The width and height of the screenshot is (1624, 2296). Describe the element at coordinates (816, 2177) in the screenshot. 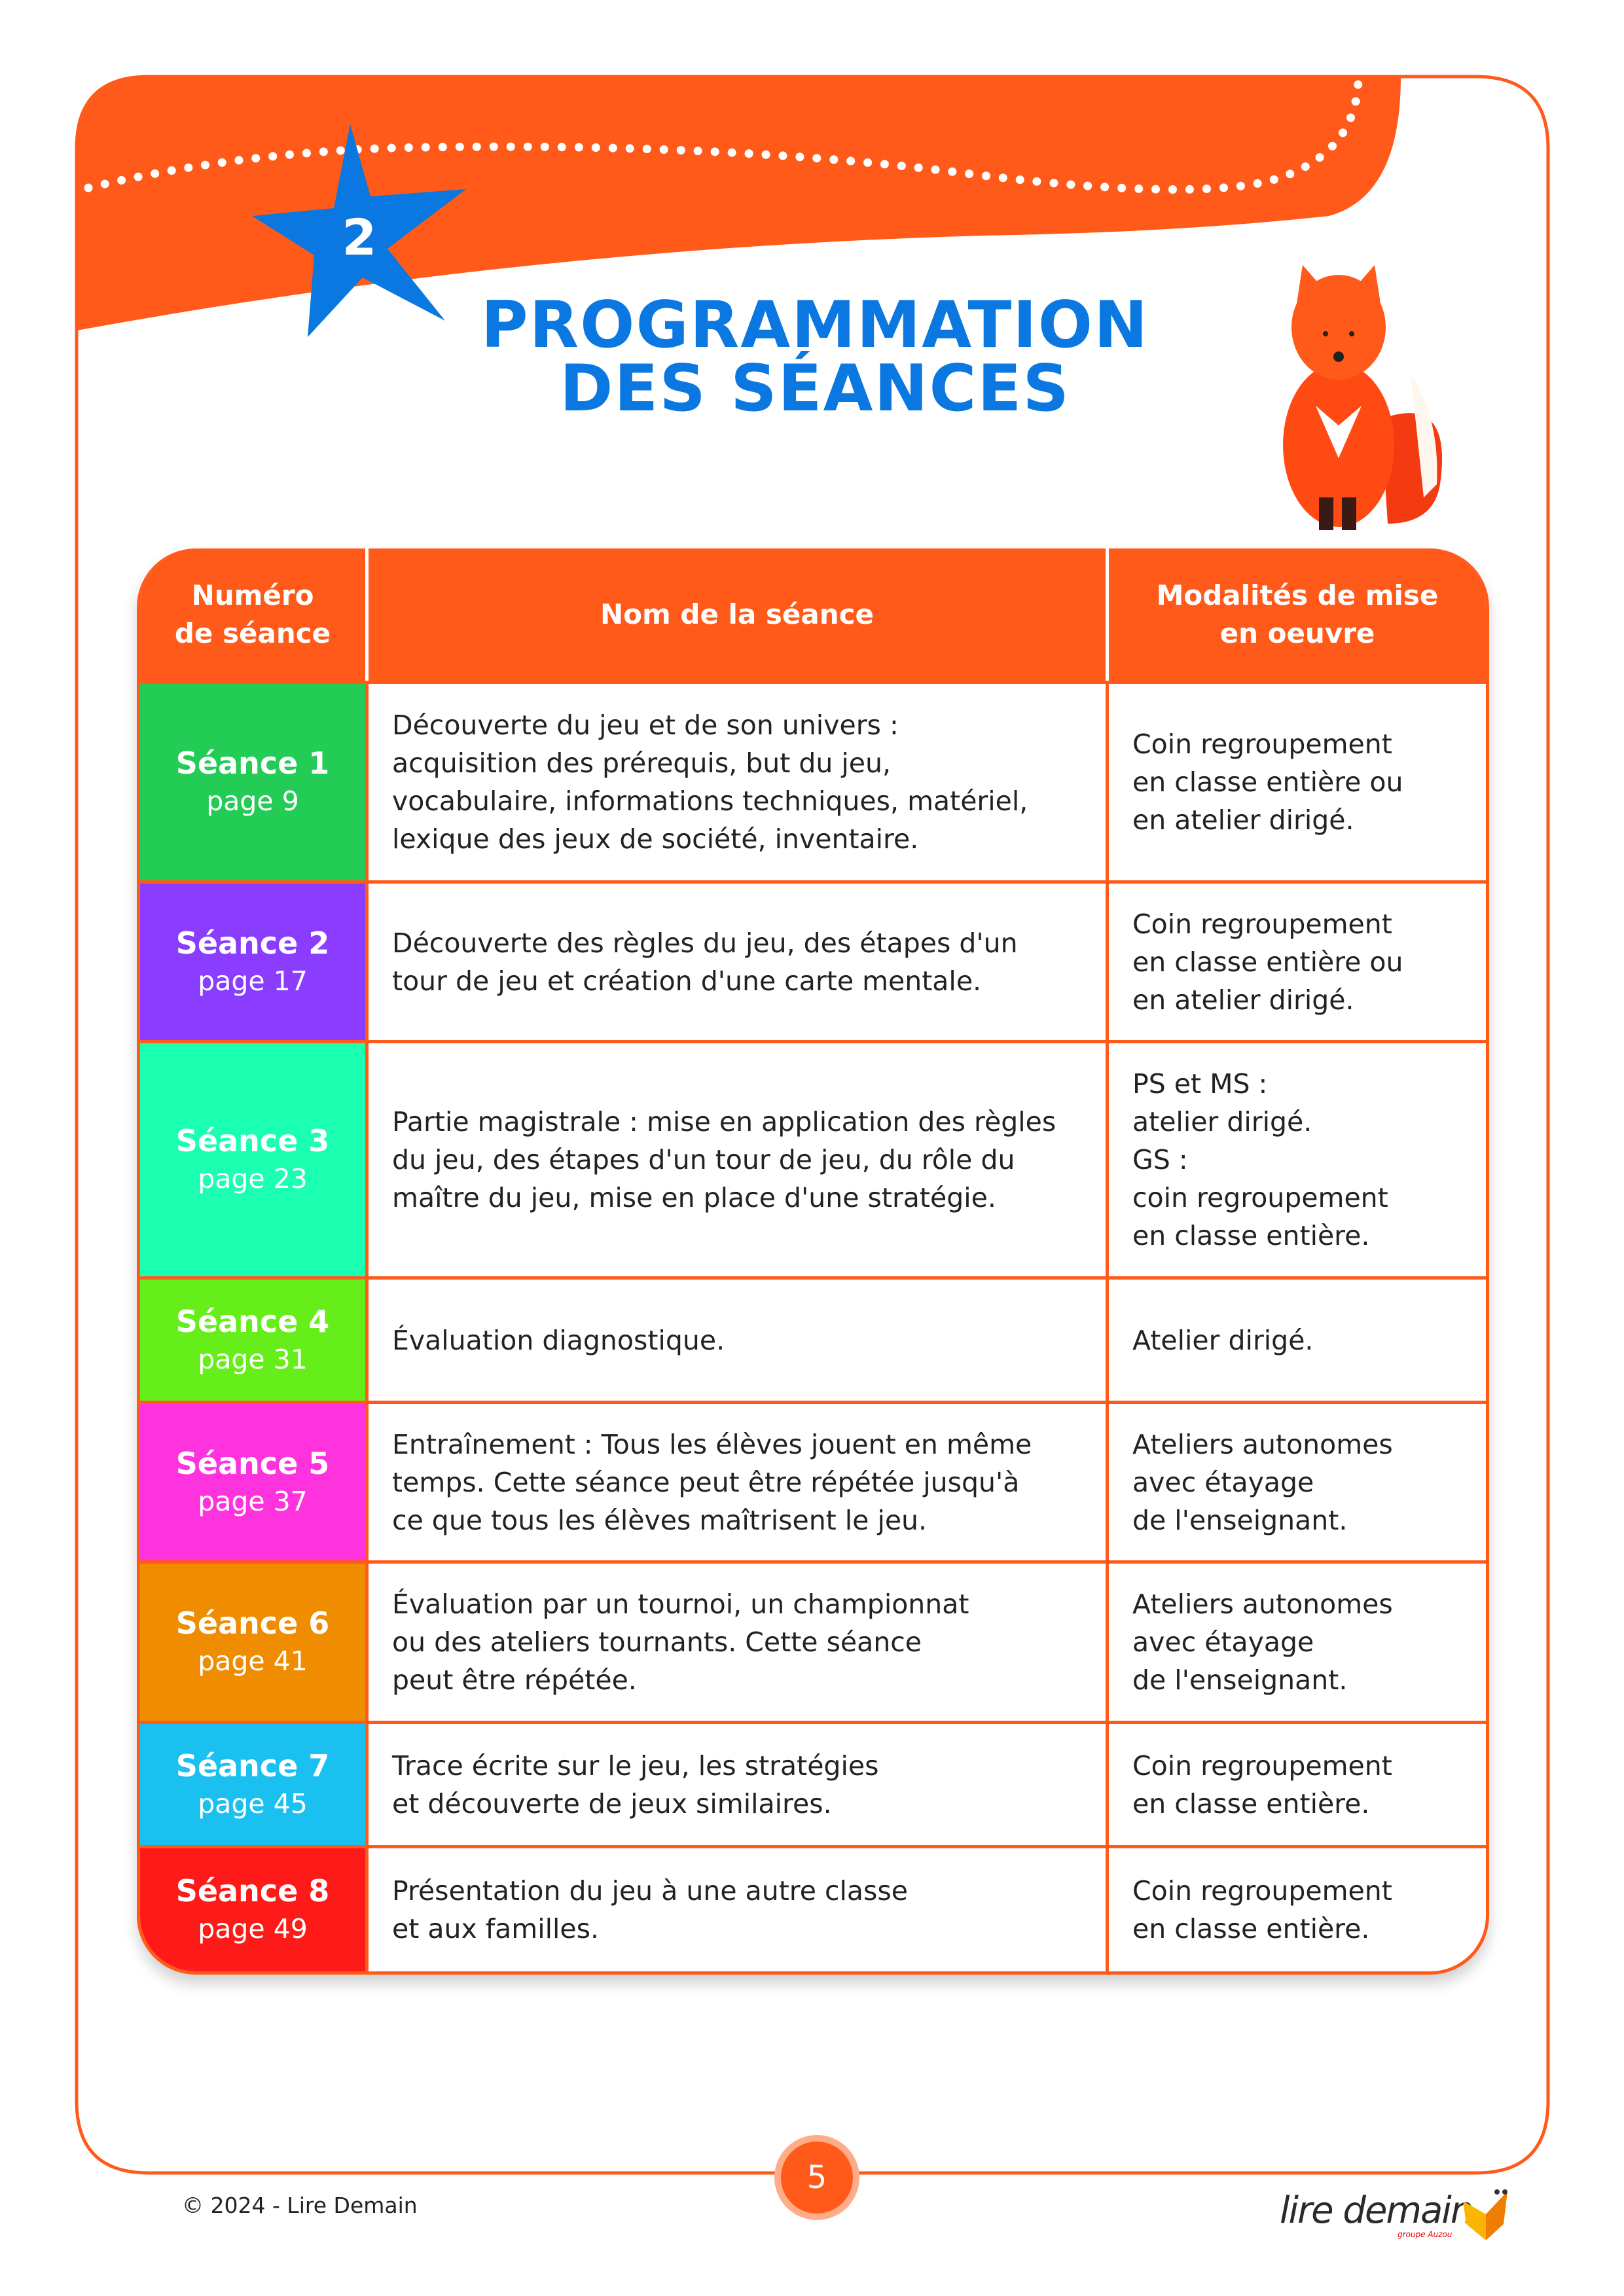

I see `page-number: 5` at that location.